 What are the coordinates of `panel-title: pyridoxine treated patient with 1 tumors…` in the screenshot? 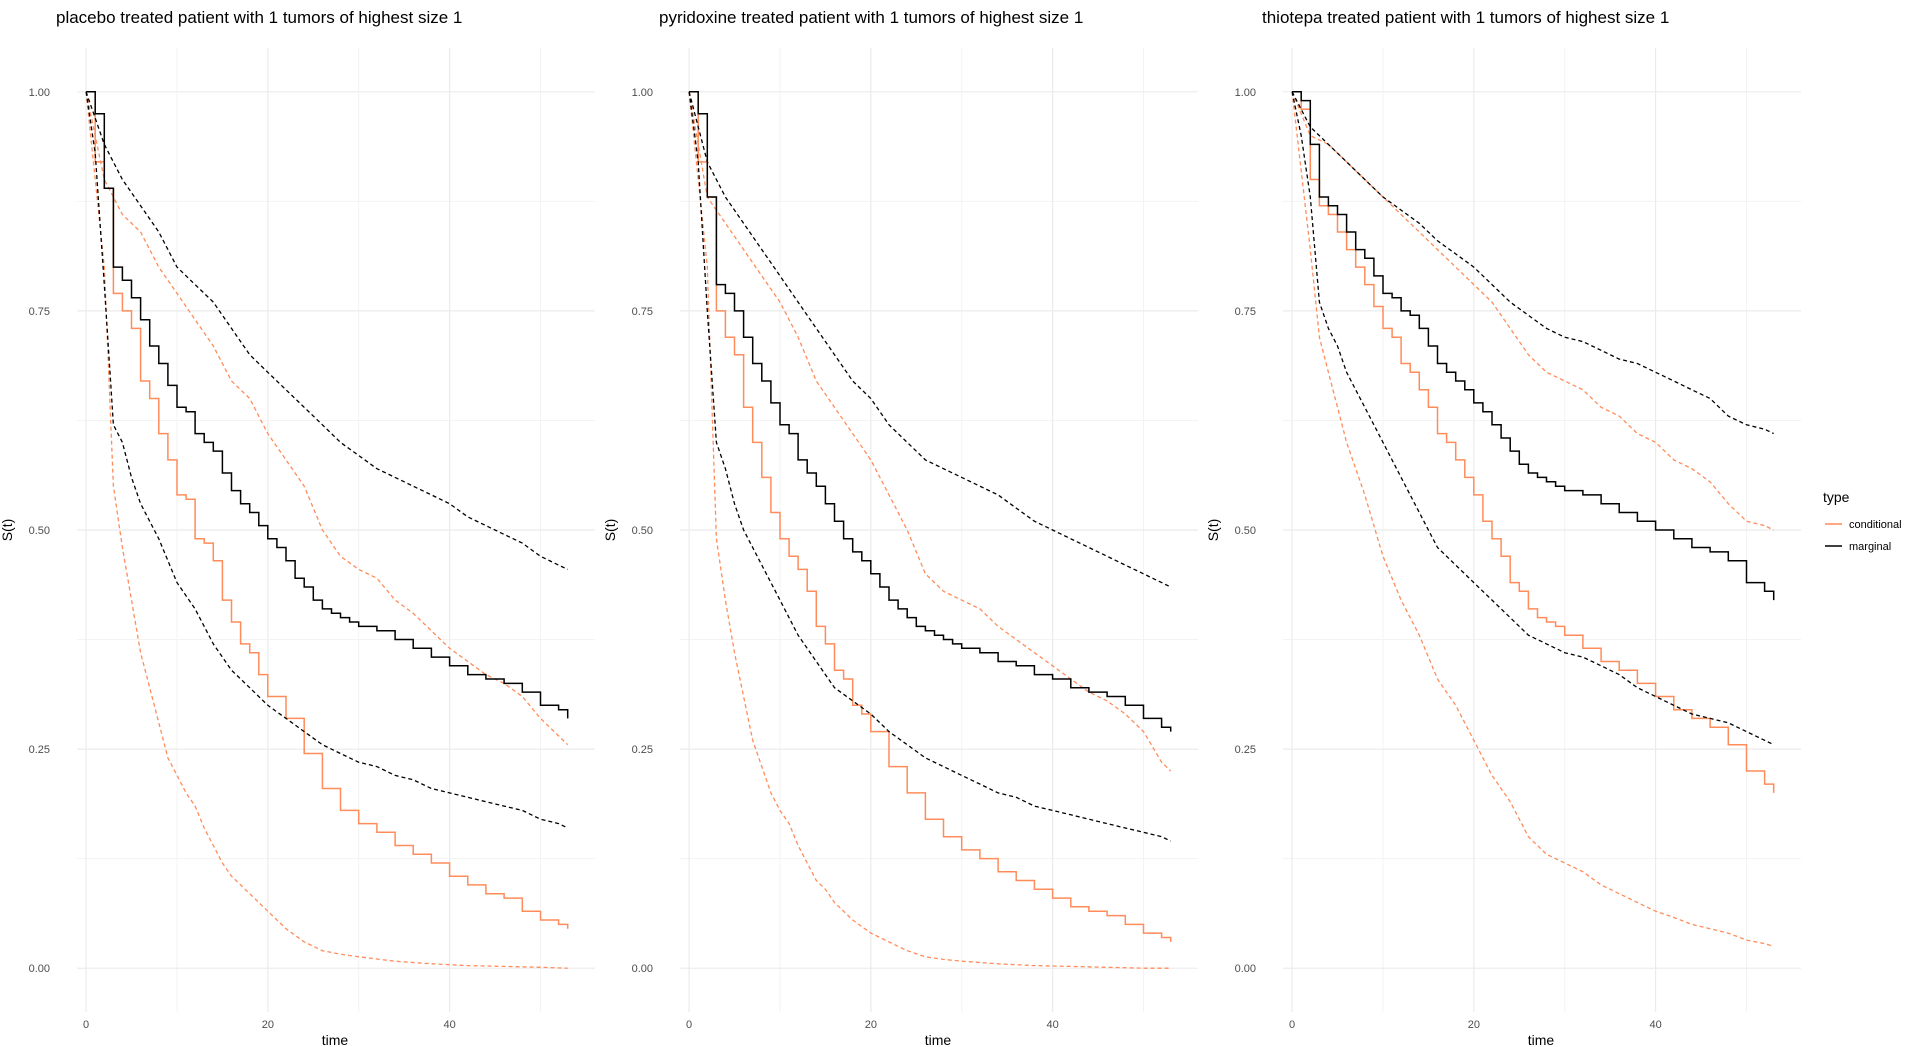 It's located at (871, 17).